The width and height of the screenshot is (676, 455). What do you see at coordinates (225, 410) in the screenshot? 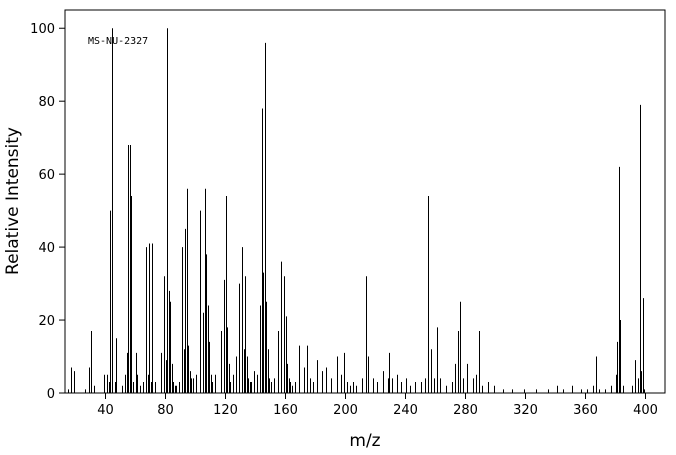
I see `x-tick-label: 120` at bounding box center [225, 410].